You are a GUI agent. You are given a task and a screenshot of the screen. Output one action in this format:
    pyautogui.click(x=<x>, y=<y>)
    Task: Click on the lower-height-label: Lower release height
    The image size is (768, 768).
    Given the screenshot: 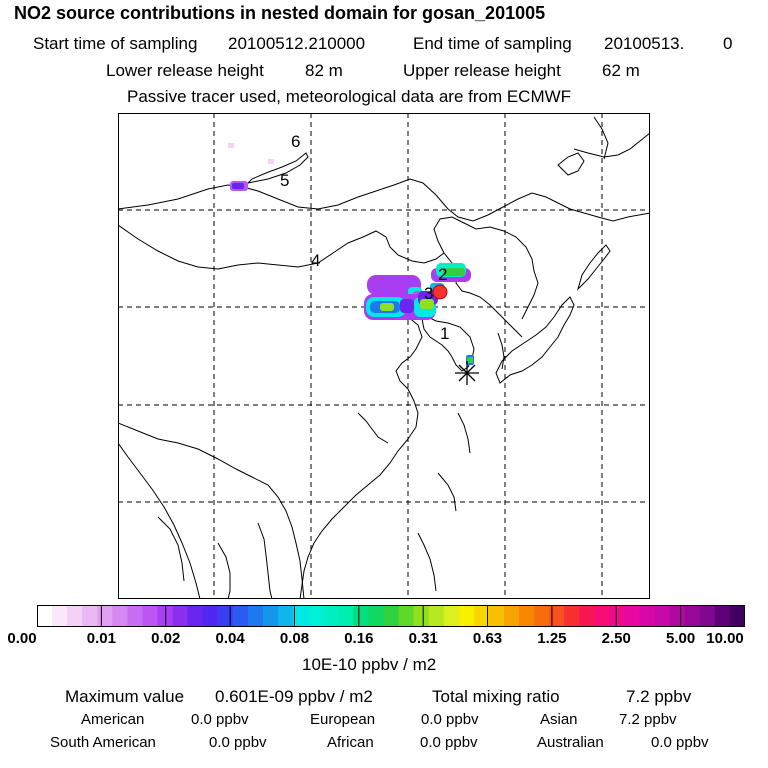 What is the action you would take?
    pyautogui.click(x=185, y=70)
    